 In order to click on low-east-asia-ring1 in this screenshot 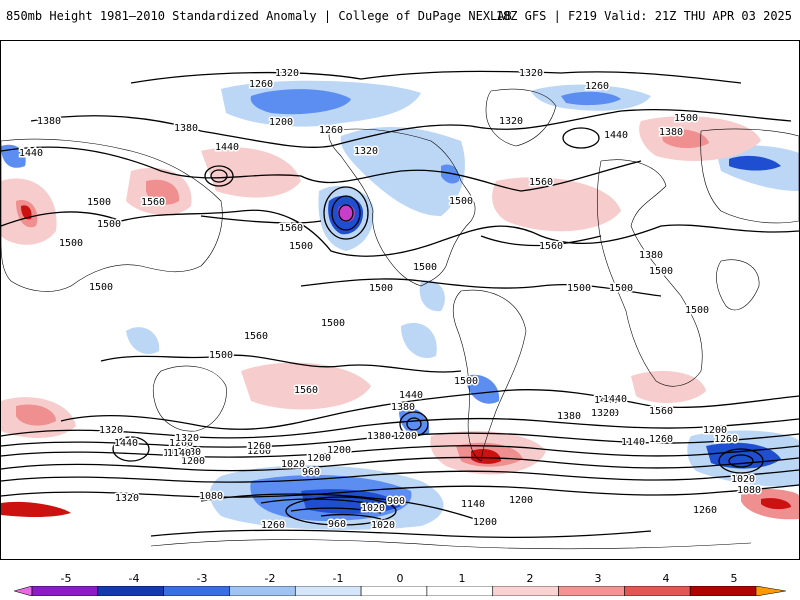, I will do `click(219, 176)`.